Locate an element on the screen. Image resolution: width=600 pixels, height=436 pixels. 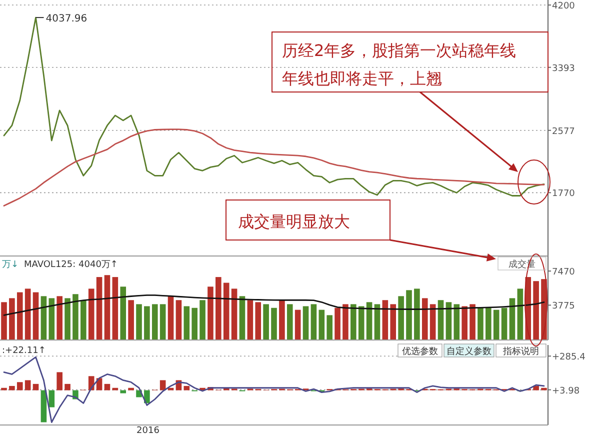
annotation: 成交量明显放大 is located at coordinates (294, 221).